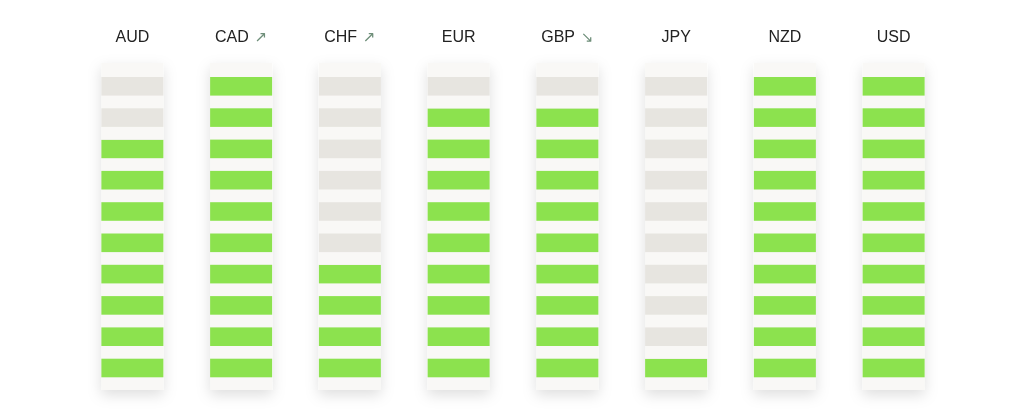 The height and width of the screenshot is (412, 1024). What do you see at coordinates (587, 37) in the screenshot?
I see `annotation: ↘` at bounding box center [587, 37].